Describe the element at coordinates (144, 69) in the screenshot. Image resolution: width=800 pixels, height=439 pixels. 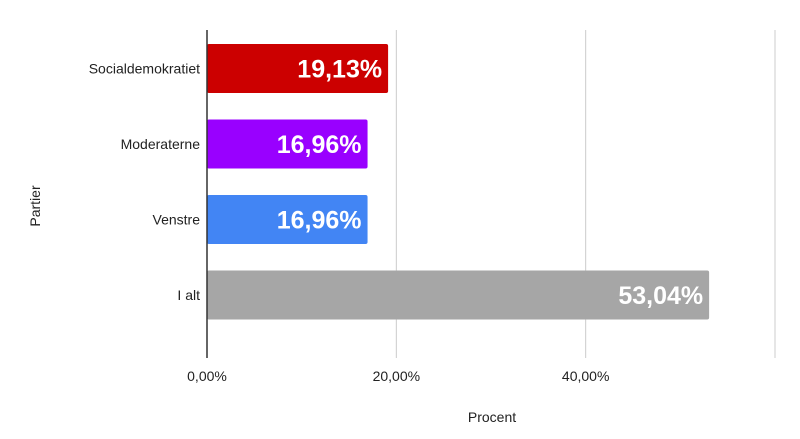
I see `category-label-0: Socialdemokratiet` at that location.